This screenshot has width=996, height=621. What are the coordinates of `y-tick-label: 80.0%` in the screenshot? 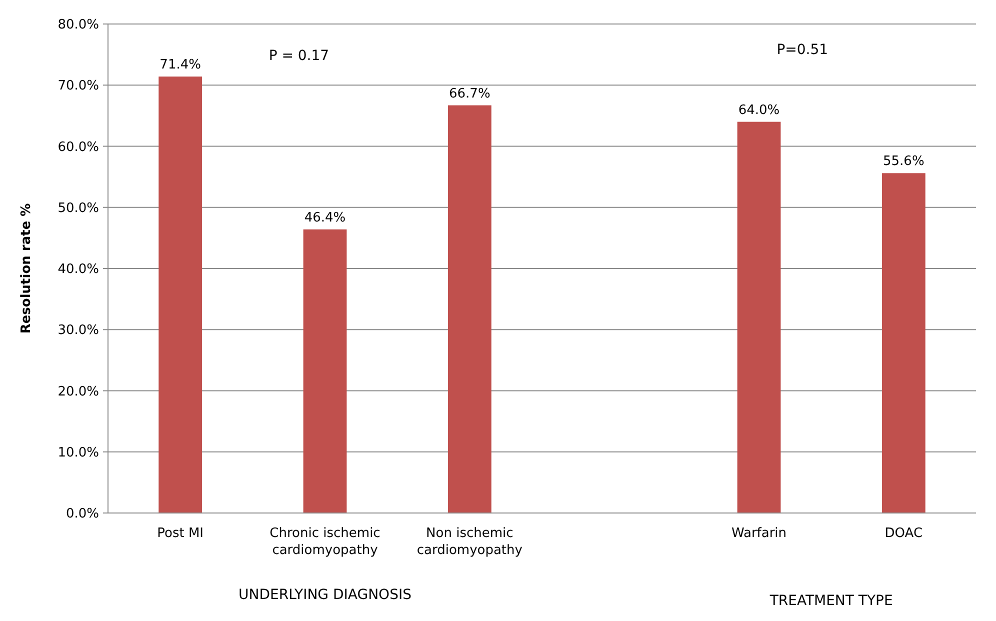 It's located at (78, 25).